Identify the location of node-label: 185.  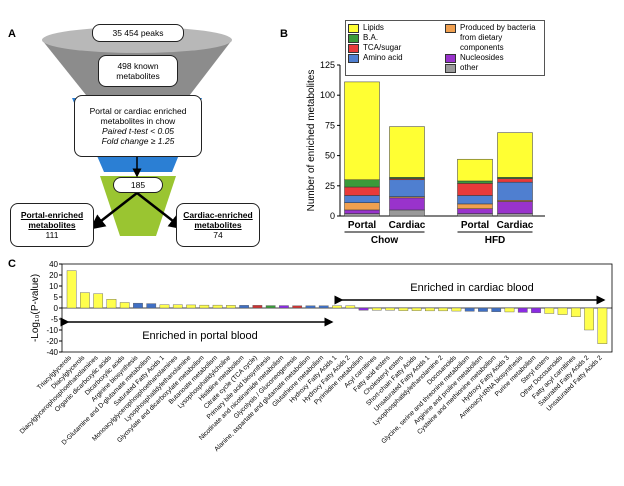
(138, 184).